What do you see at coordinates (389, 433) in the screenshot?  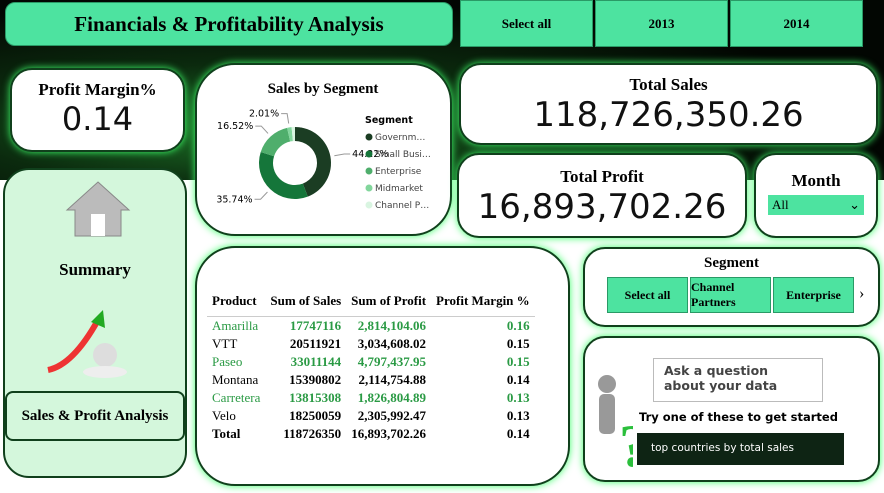 I see `cell: 16,893,702.26` at bounding box center [389, 433].